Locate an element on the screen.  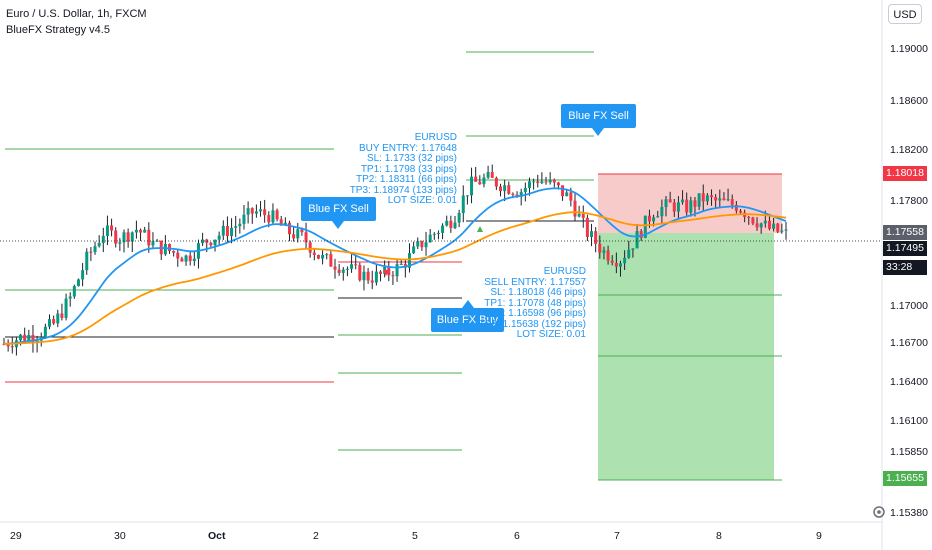
price-tick-label: 1.17800 is located at coordinates (909, 201).